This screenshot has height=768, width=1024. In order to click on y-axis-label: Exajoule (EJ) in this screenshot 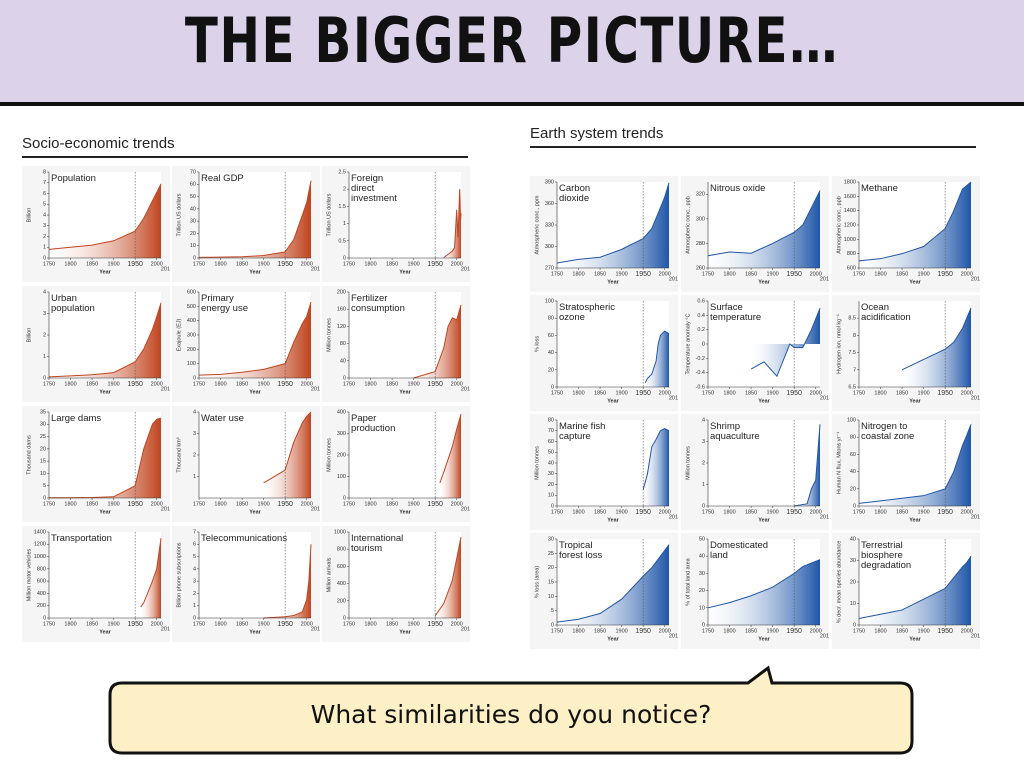, I will do `click(179, 334)`.